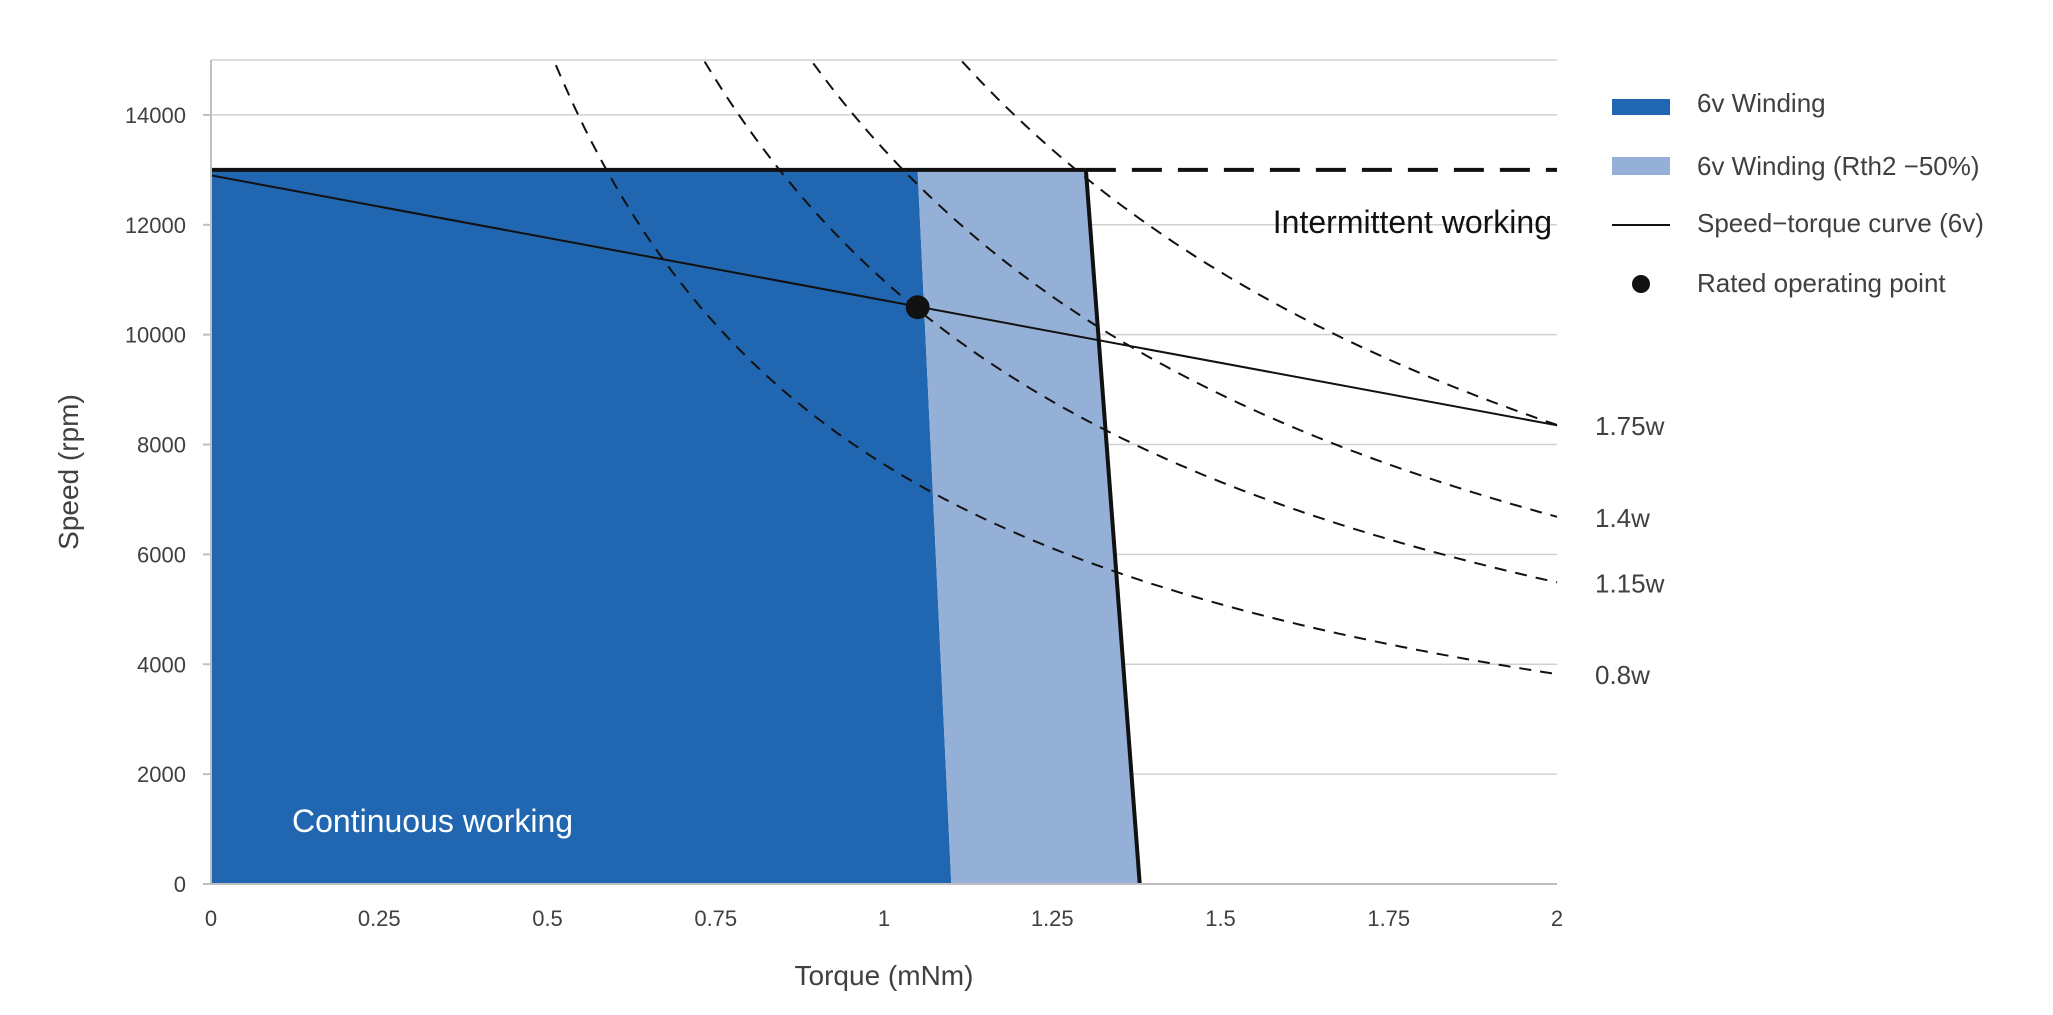 This screenshot has width=2053, height=1015. I want to click on y-axis-title: Speed (rpm), so click(68, 472).